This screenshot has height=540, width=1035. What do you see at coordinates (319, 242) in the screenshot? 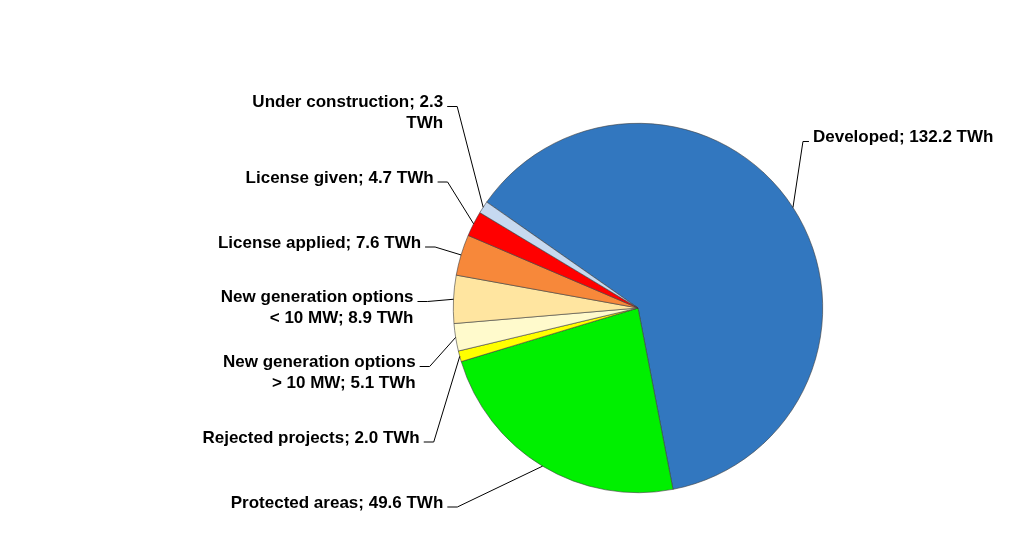
I see `slice-label: License applied; 7.6 TWh` at bounding box center [319, 242].